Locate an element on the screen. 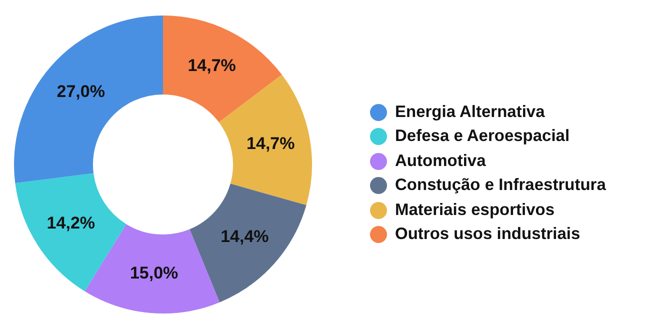 The width and height of the screenshot is (665, 331). legend-label: Materiais esportivos is located at coordinates (475, 210).